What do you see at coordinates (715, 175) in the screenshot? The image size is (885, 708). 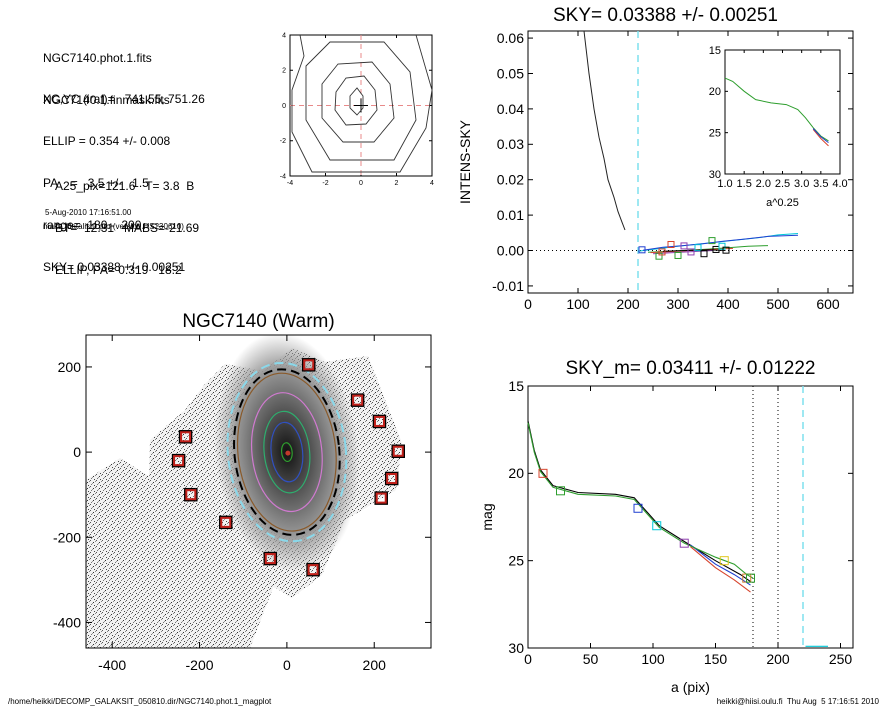 I see `y-tick-label: 30` at bounding box center [715, 175].